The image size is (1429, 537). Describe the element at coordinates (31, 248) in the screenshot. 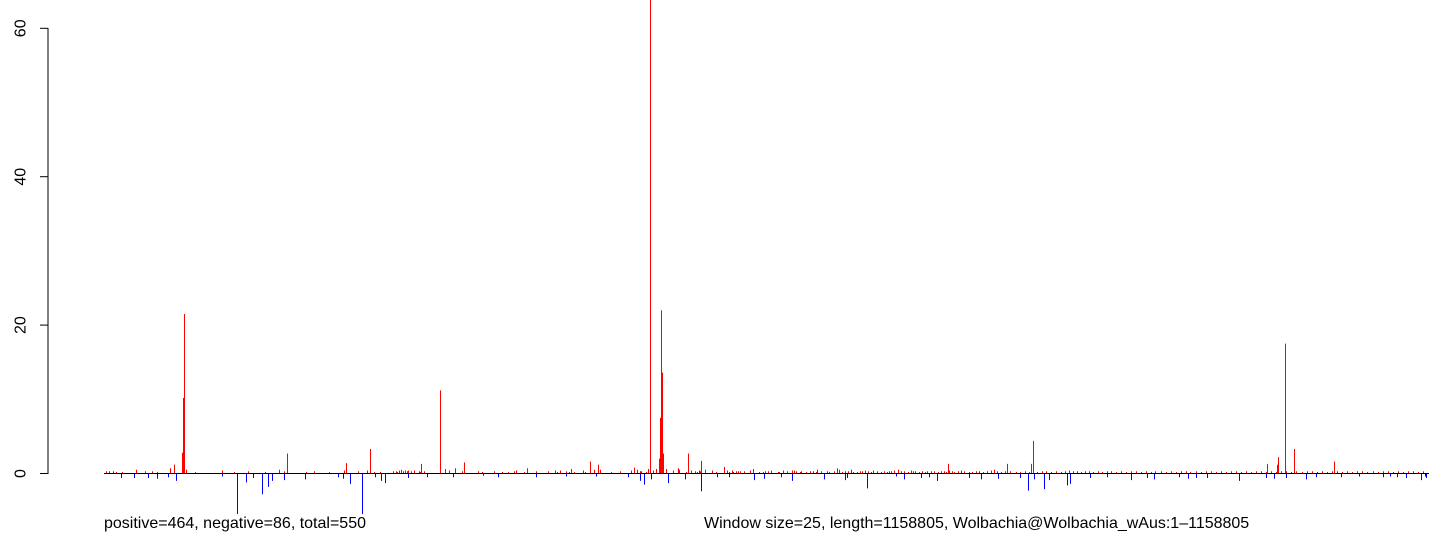

I see `y-axis: 0 20 40 60` at that location.